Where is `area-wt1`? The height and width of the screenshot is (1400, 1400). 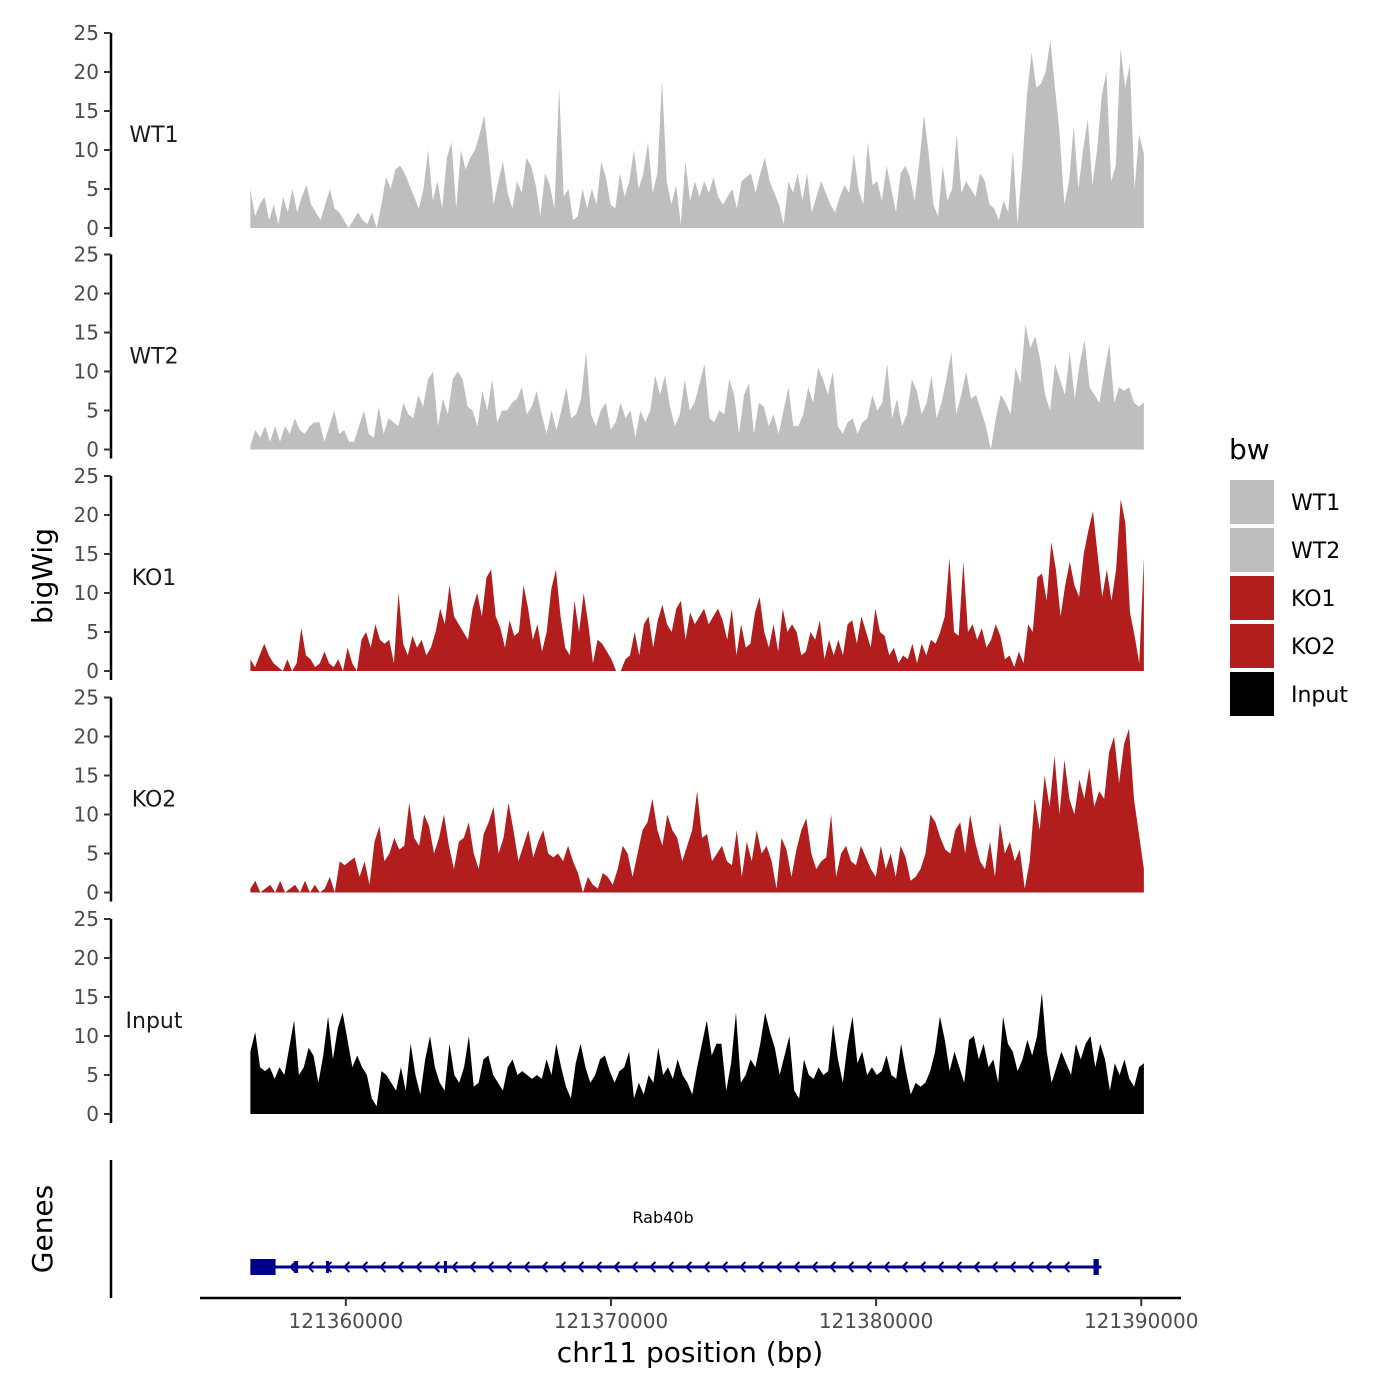
area-wt1 is located at coordinates (697, 134).